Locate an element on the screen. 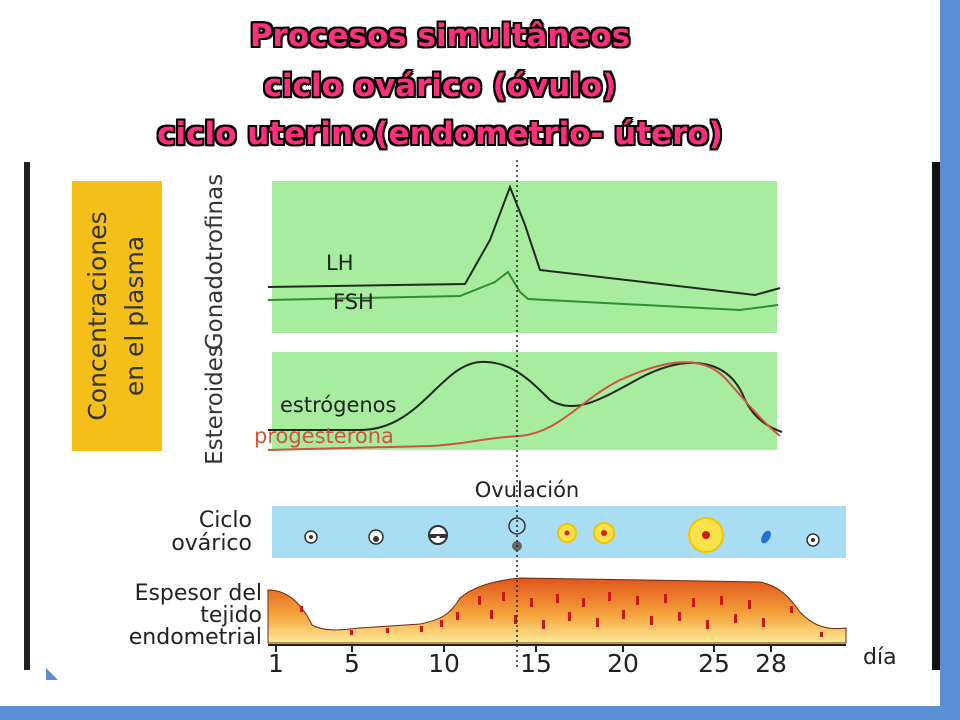 The width and height of the screenshot is (960, 720). corpus-albicans-icon is located at coordinates (766, 537).